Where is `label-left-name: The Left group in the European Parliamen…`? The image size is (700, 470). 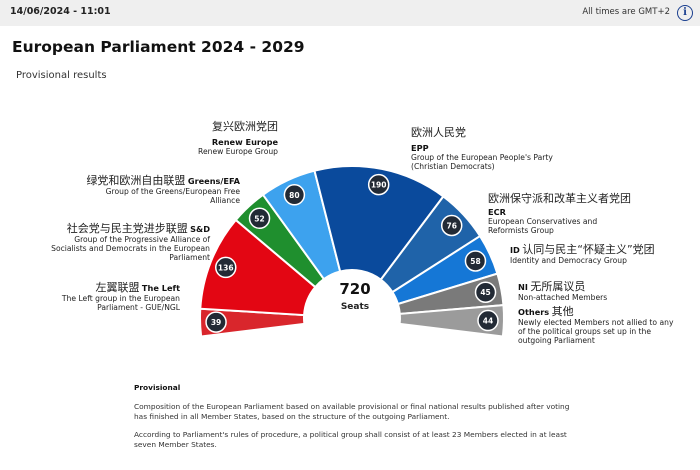
label-left-name: The Left group in the European Parliamen… is located at coordinates (120, 303).